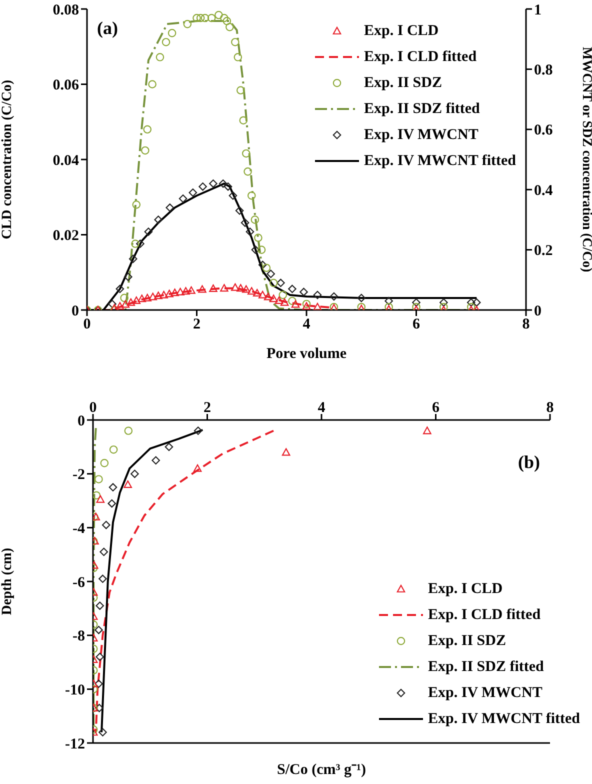  I want to click on y2-tick-label: 0, so click(538, 311).